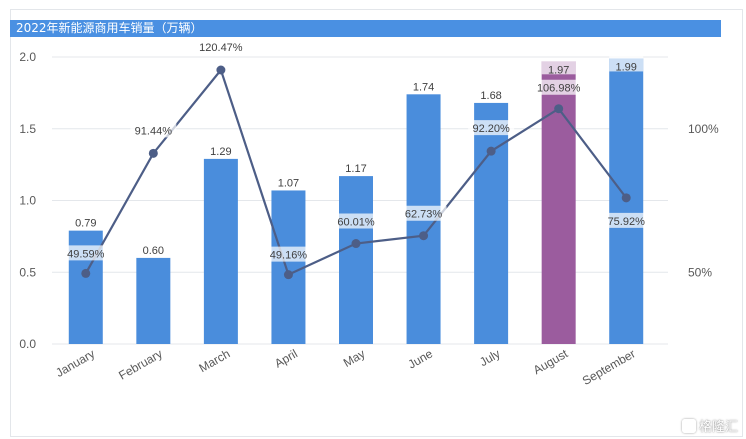  What do you see at coordinates (489, 357) in the screenshot?
I see `category-label: July` at bounding box center [489, 357].